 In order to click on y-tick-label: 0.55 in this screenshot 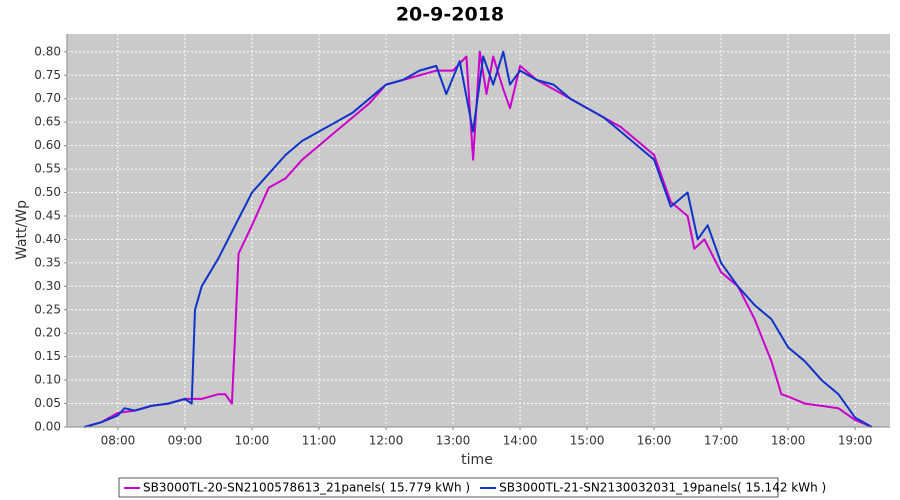, I will do `click(47, 169)`.